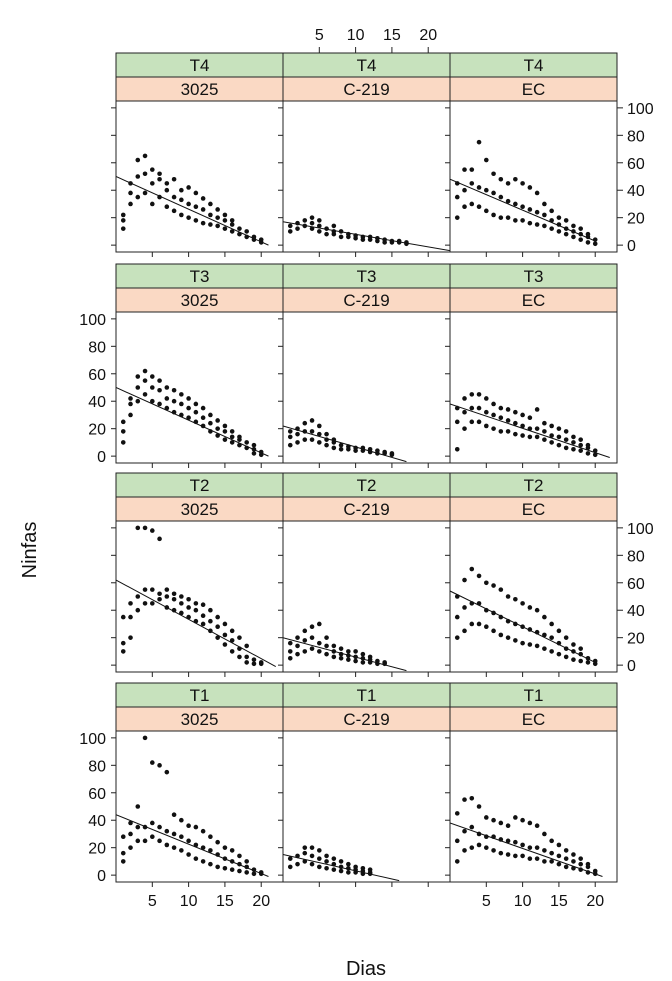 This screenshot has width=672, height=981. Describe the element at coordinates (366, 969) in the screenshot. I see `x-axis-title: Dias` at that location.